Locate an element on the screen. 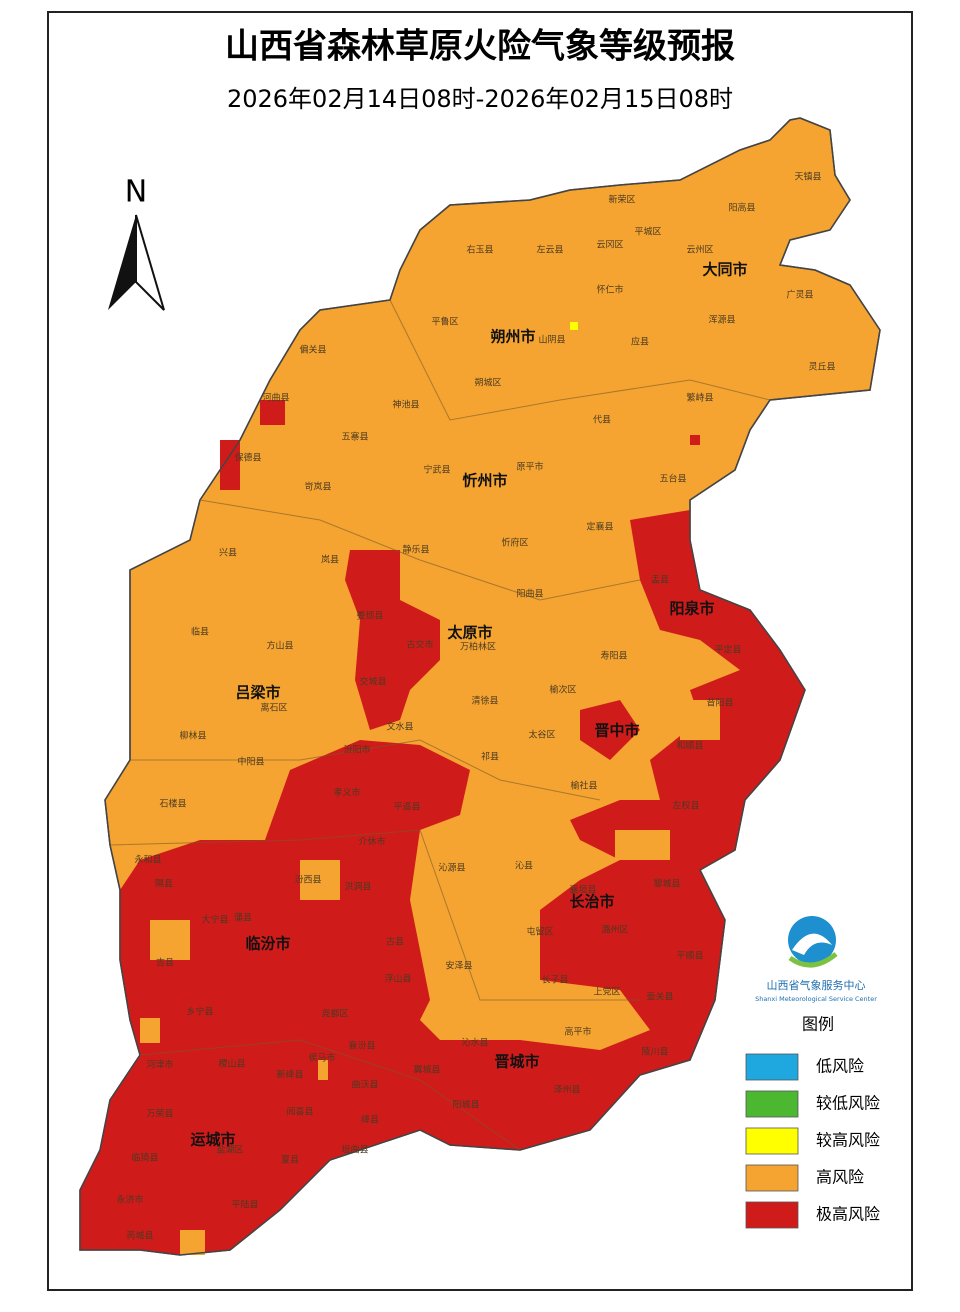 The image size is (960, 1312). county-label: 绛县 is located at coordinates (370, 1120).